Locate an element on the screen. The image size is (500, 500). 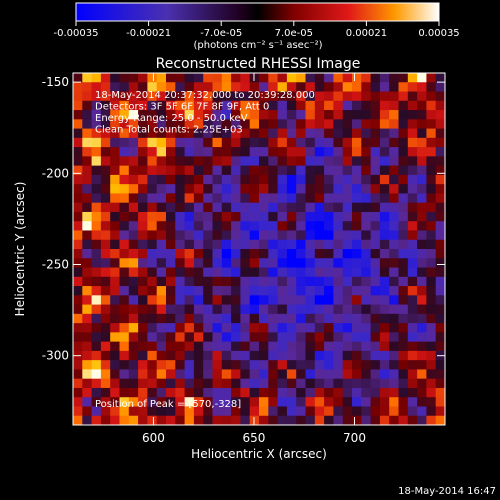
footer-timestamp: 18-May-2014 16:47 is located at coordinates (447, 491).